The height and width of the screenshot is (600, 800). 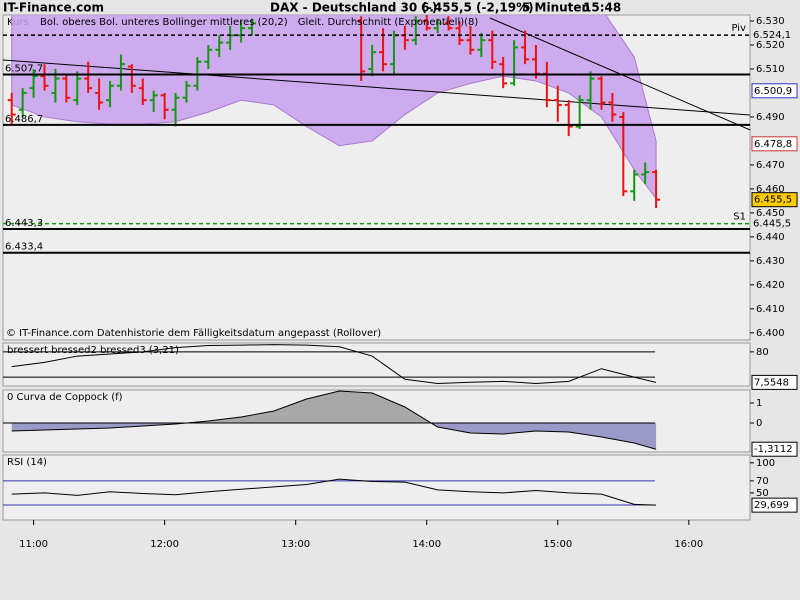 What do you see at coordinates (770, 117) in the screenshot?
I see `y-tick-label: 6.490` at bounding box center [770, 117].